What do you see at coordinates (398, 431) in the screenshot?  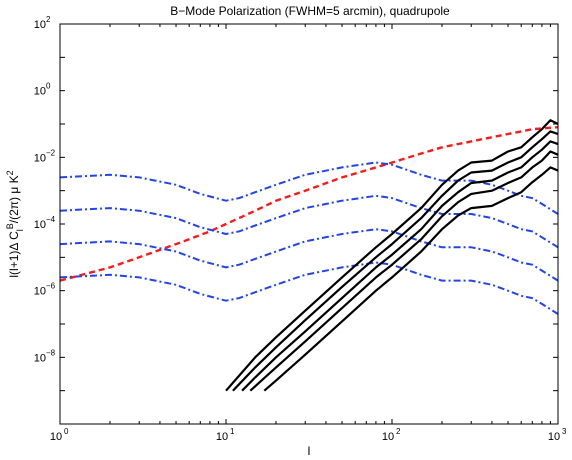 I see `x-tick-exponent: 2` at bounding box center [398, 431].